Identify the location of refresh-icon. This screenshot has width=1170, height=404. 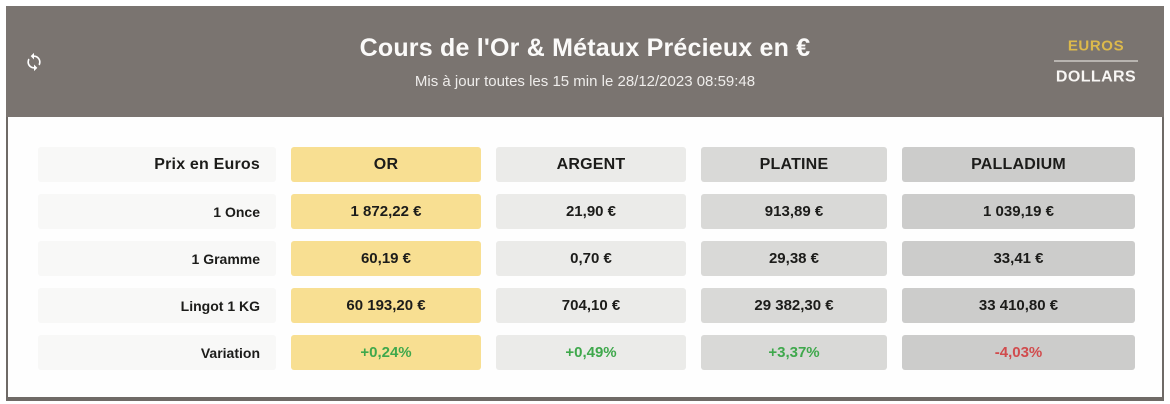
(34, 62).